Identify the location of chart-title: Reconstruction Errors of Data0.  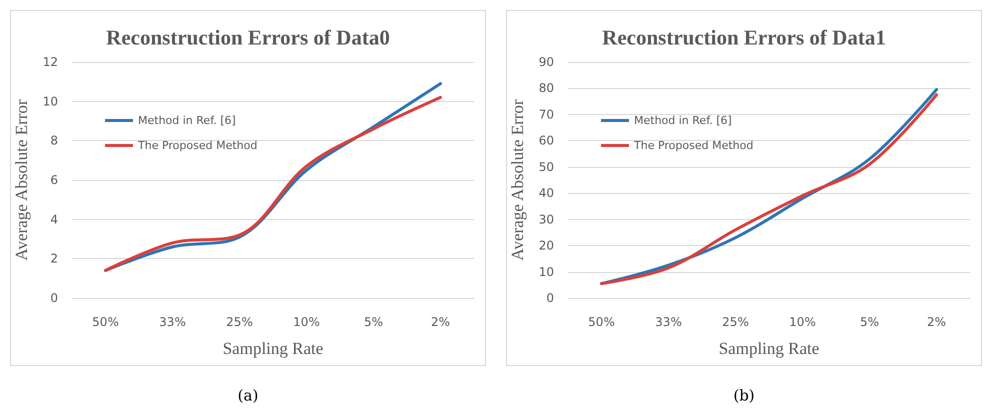
(248, 38).